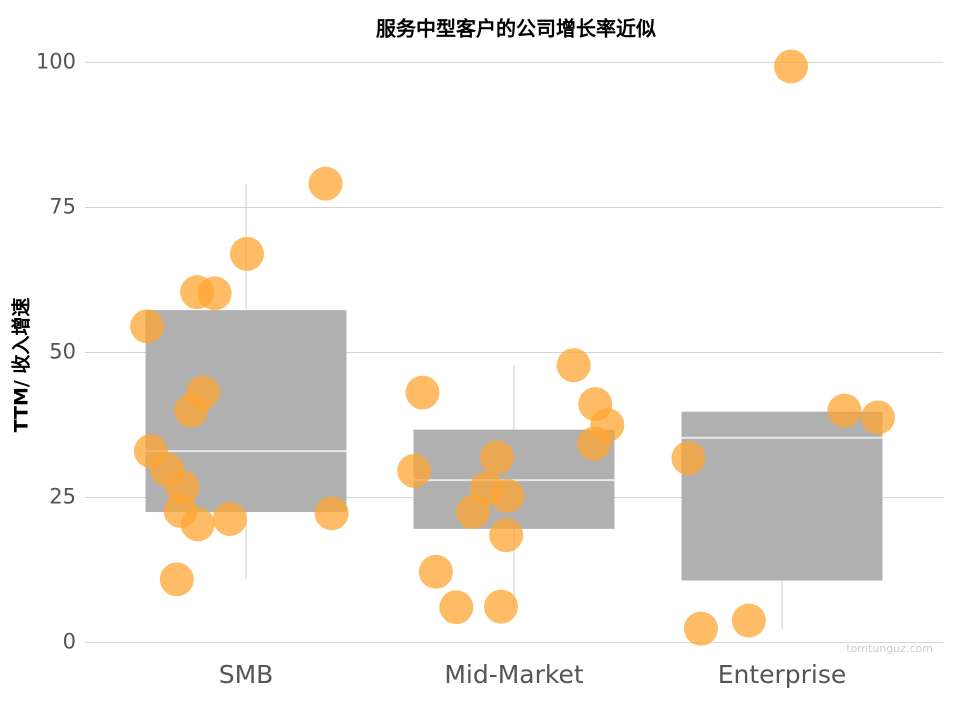  Describe the element at coordinates (516, 29) in the screenshot. I see `chart-title: 服务中型客户的公司增长率近似` at that location.